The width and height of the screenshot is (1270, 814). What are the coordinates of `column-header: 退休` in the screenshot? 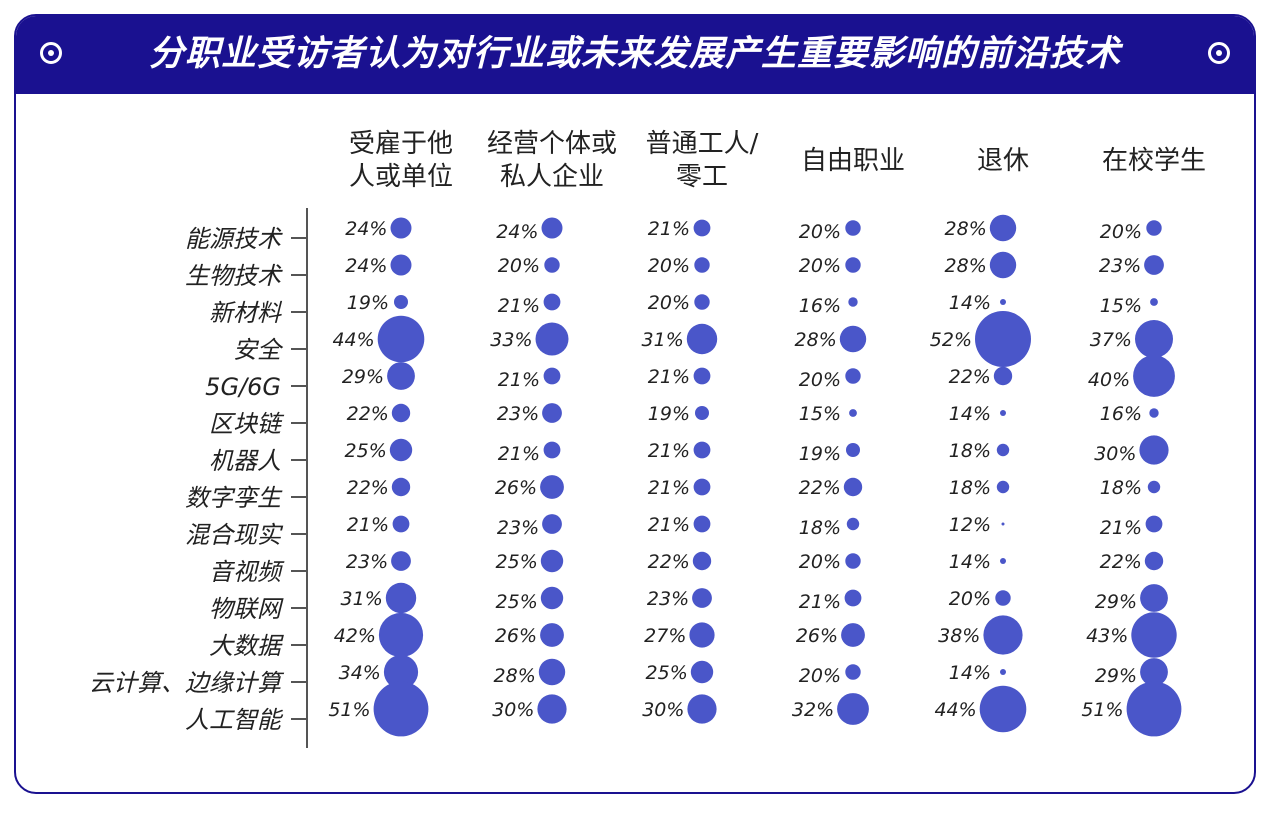 It's located at (1003, 161).